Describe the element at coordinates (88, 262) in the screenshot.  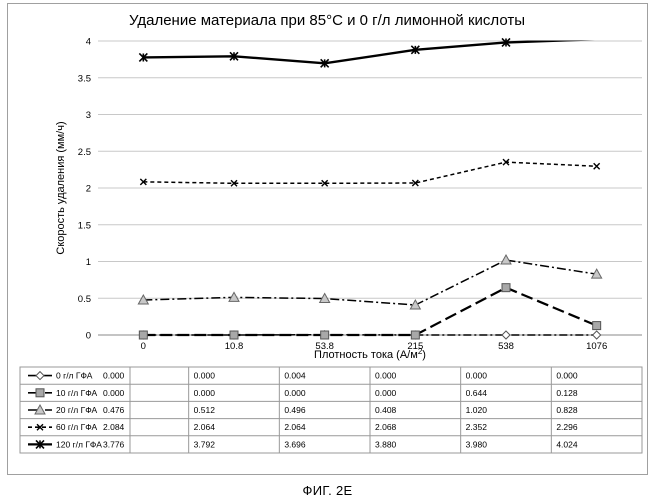
I see `y-tick-label: 1` at that location.